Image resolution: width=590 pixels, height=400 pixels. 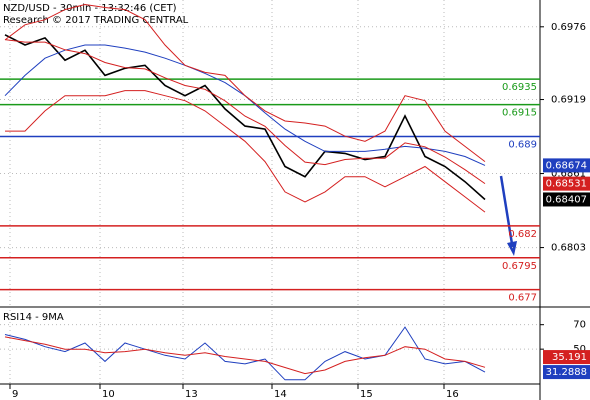 I want to click on value-tag-label: 0.68407, so click(x=566, y=199).